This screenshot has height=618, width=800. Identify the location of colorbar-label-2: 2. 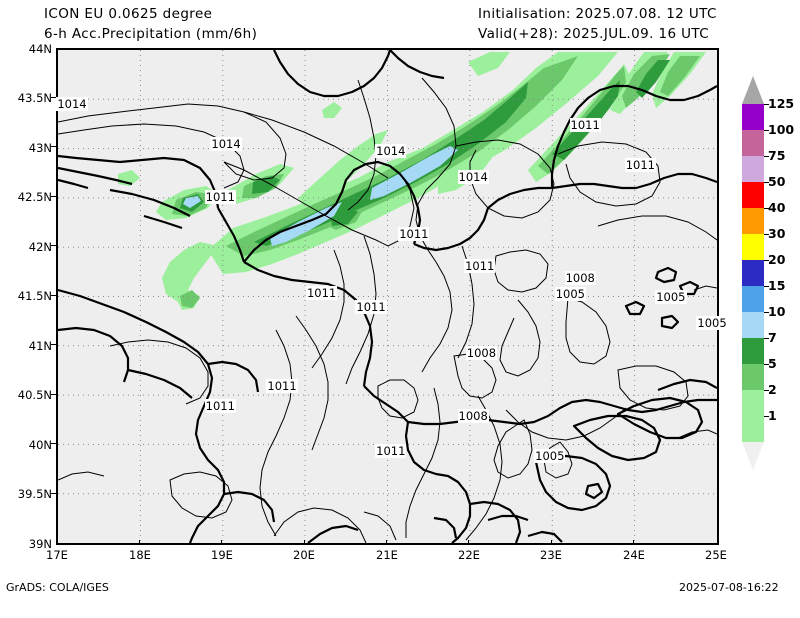
(772, 389).